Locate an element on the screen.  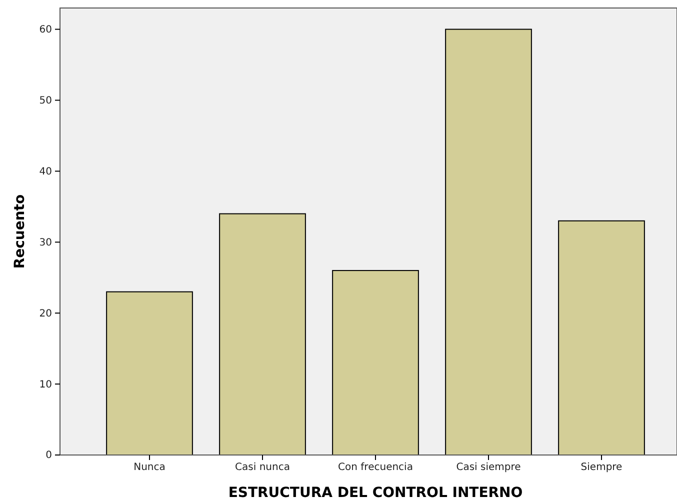
y-tick-label: 30 is located at coordinates (45, 242).